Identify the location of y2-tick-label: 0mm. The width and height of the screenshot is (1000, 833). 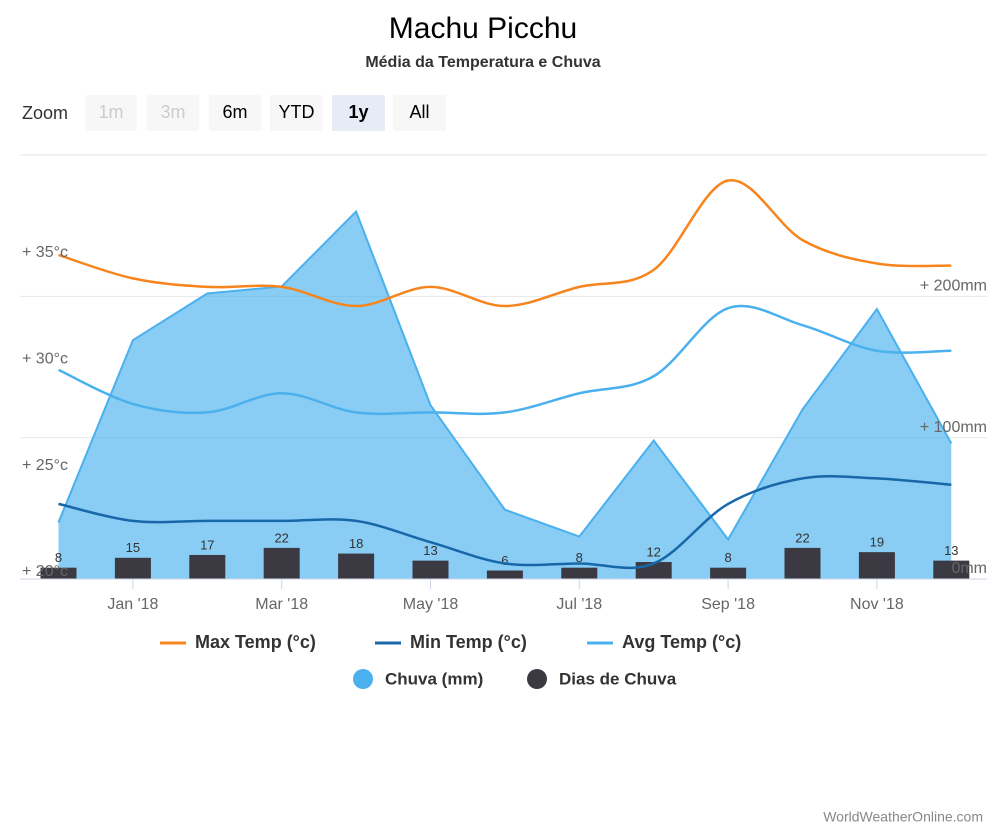
(969, 568).